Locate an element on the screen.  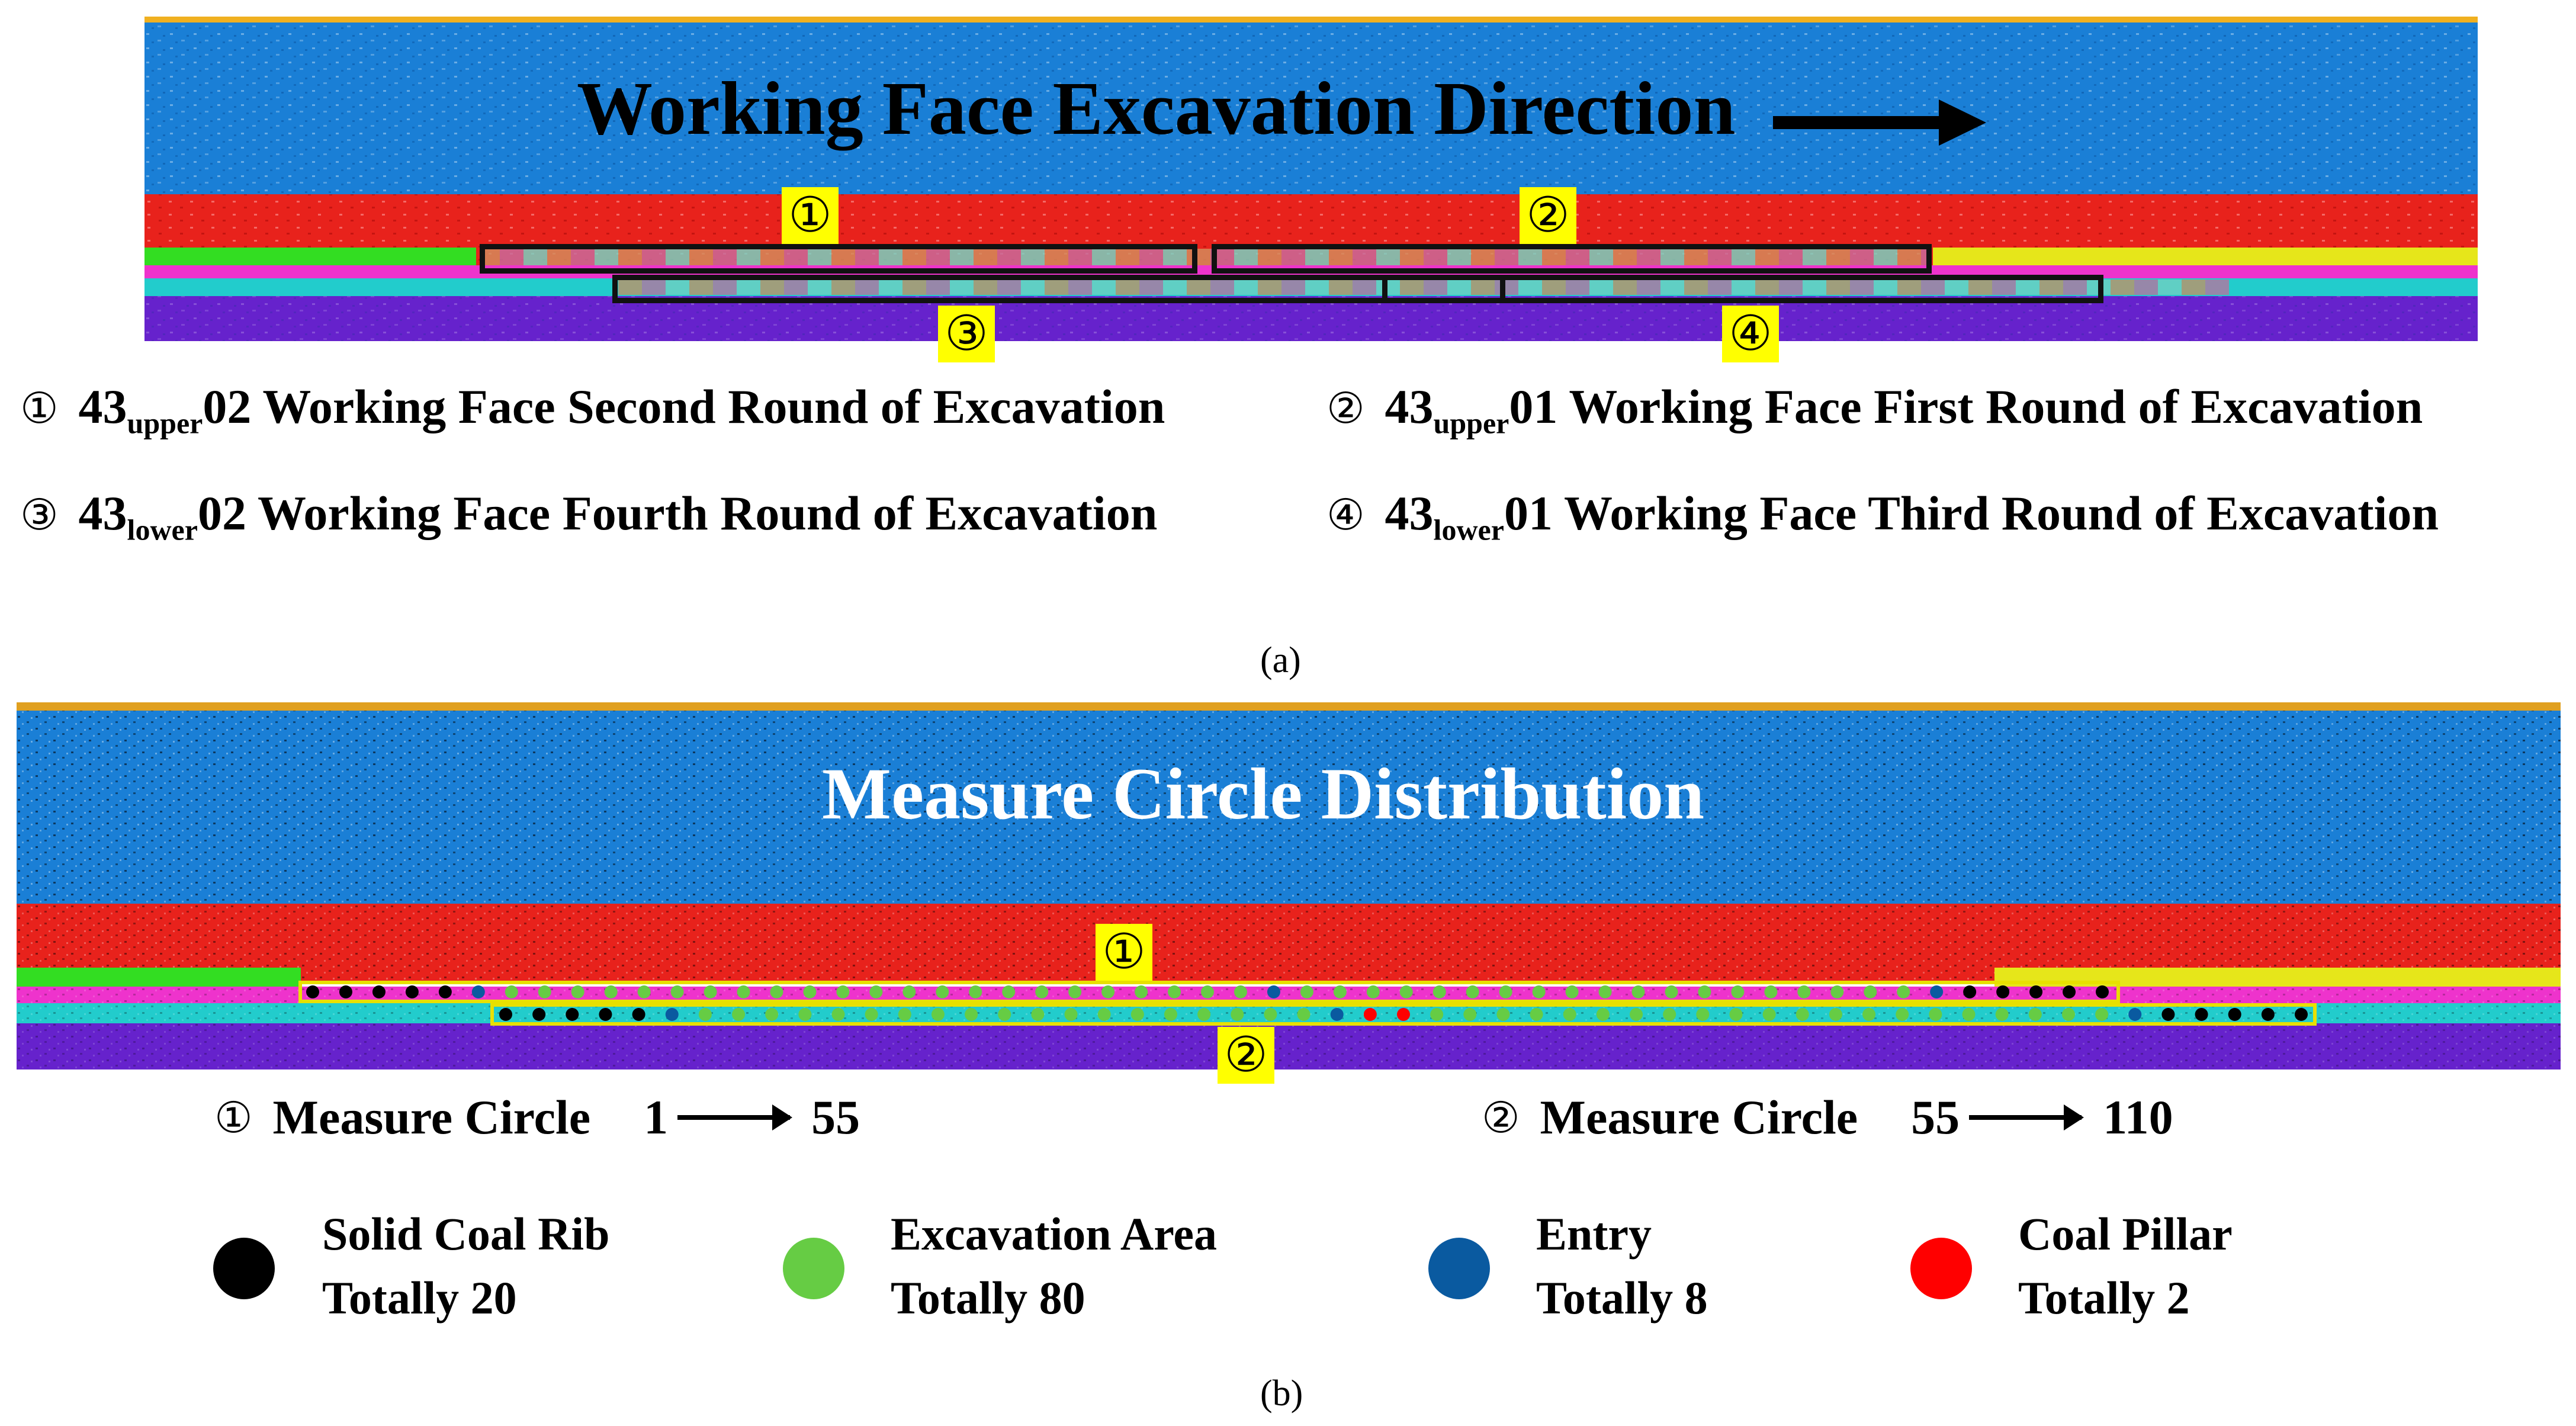
coal-pillar-dot-icon is located at coordinates (1941, 1269).